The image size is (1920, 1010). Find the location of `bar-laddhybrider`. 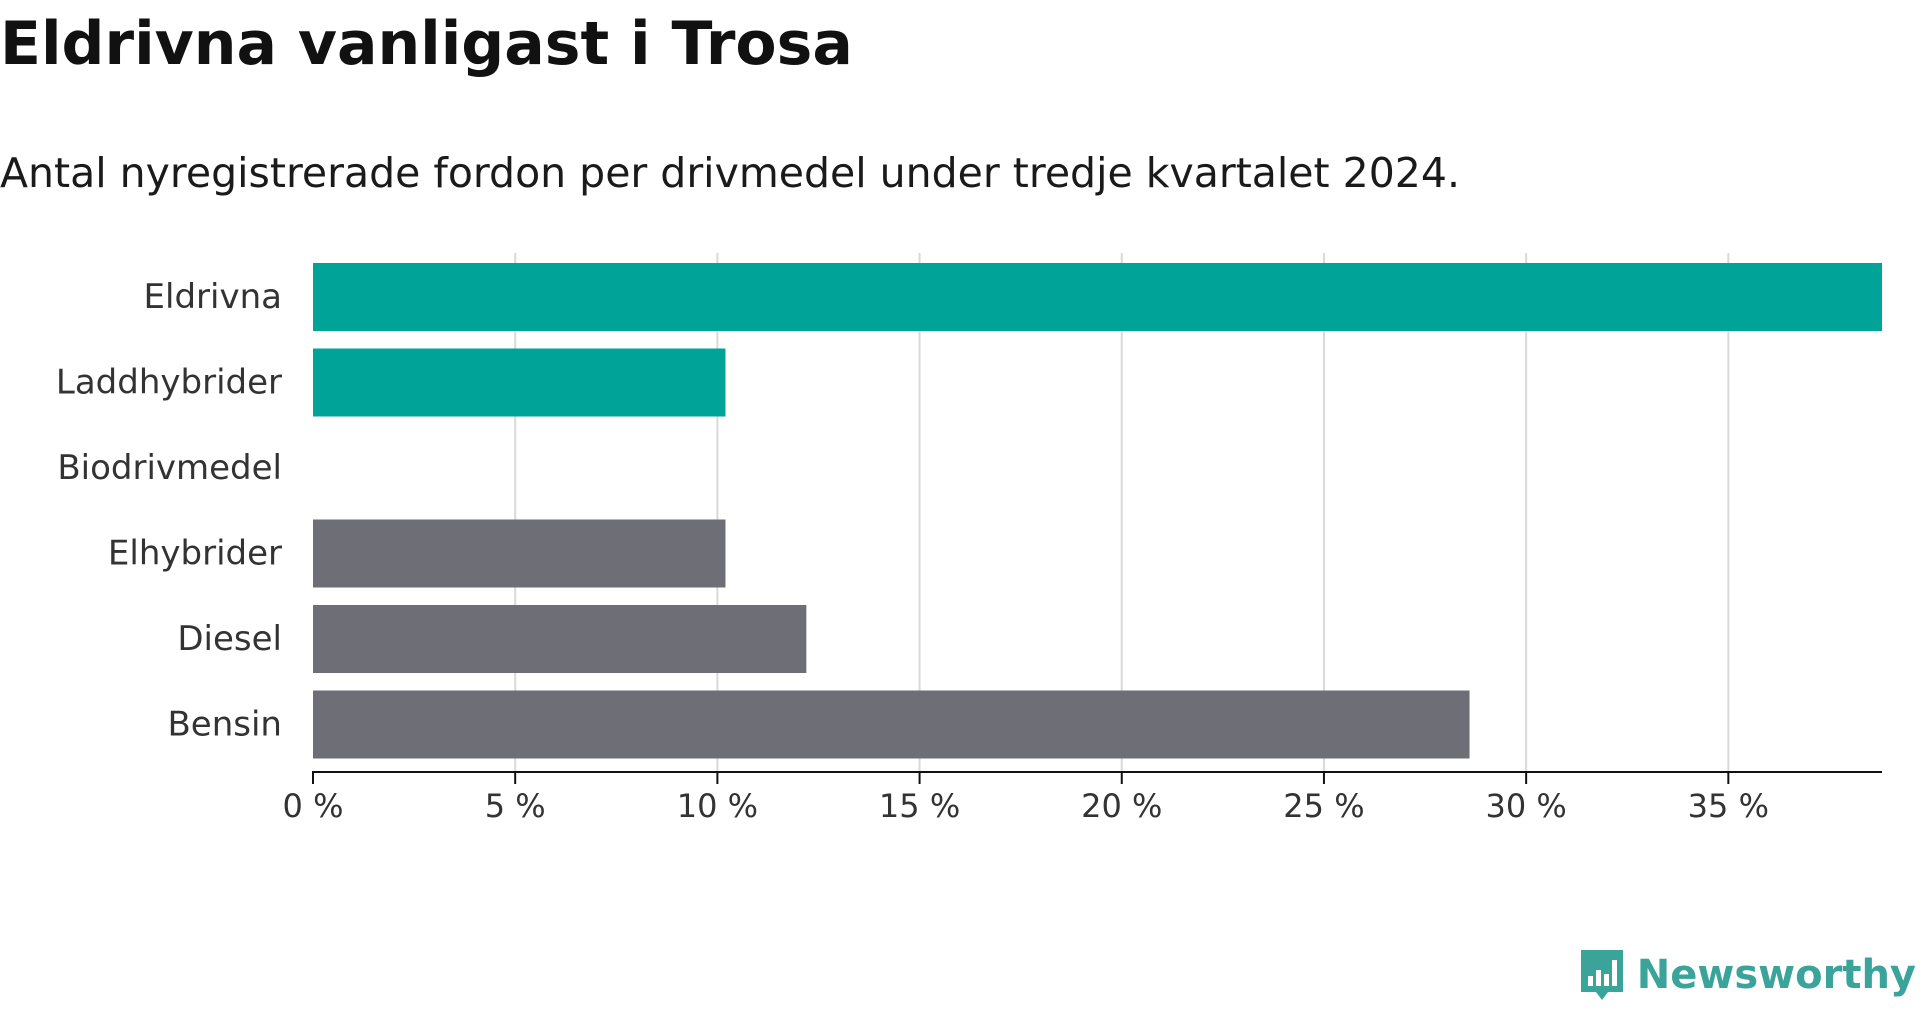

bar-laddhybrider is located at coordinates (519, 382).